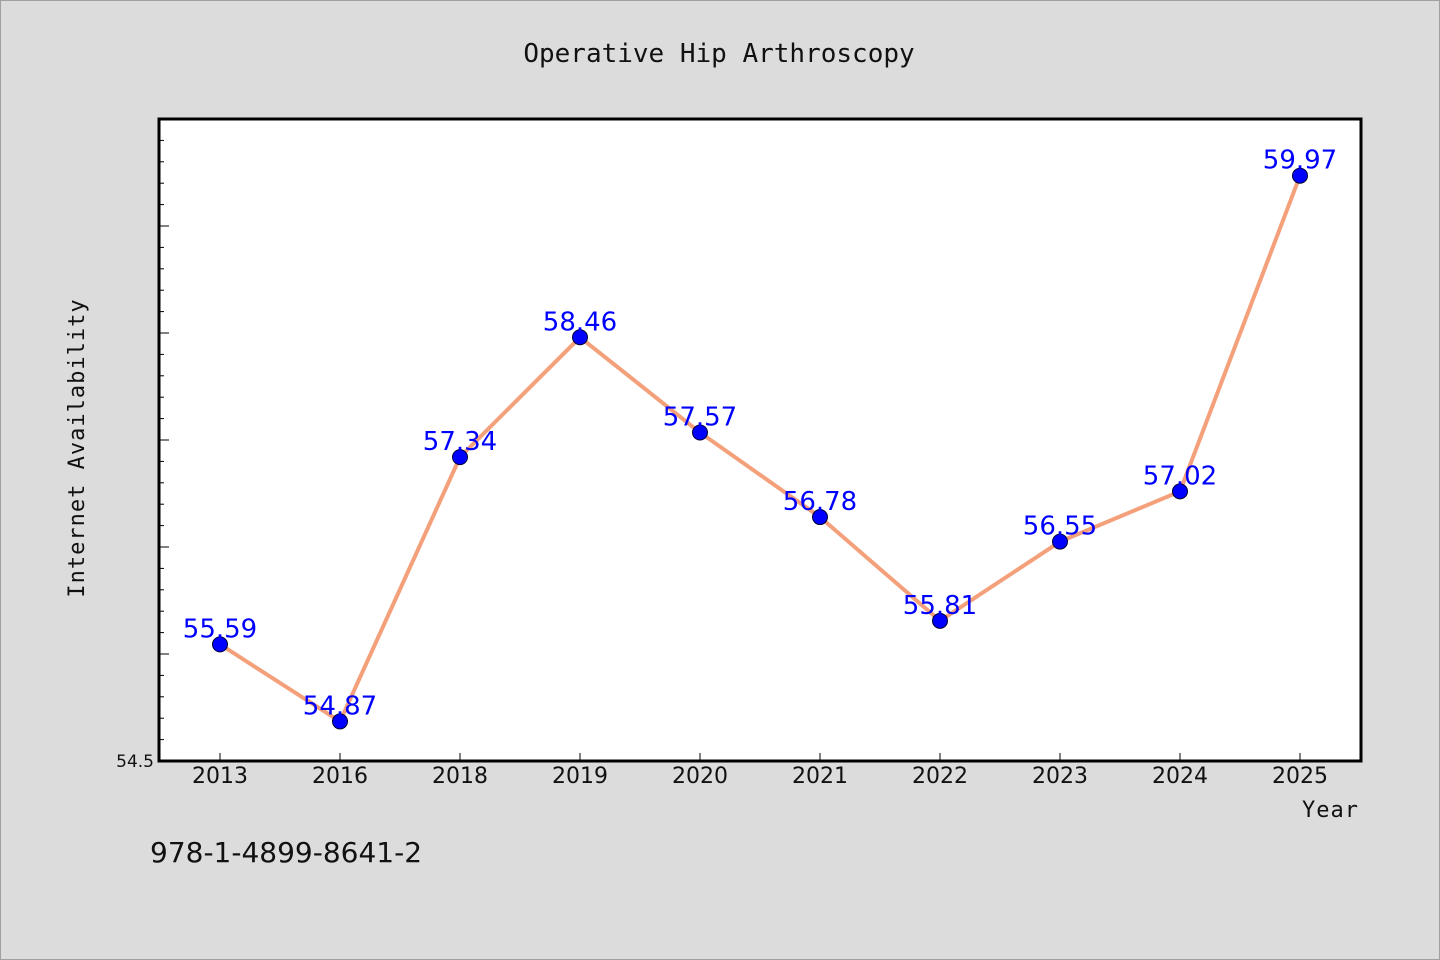 The image size is (1440, 960). What do you see at coordinates (700, 776) in the screenshot?
I see `x-tick-label: 2020` at bounding box center [700, 776].